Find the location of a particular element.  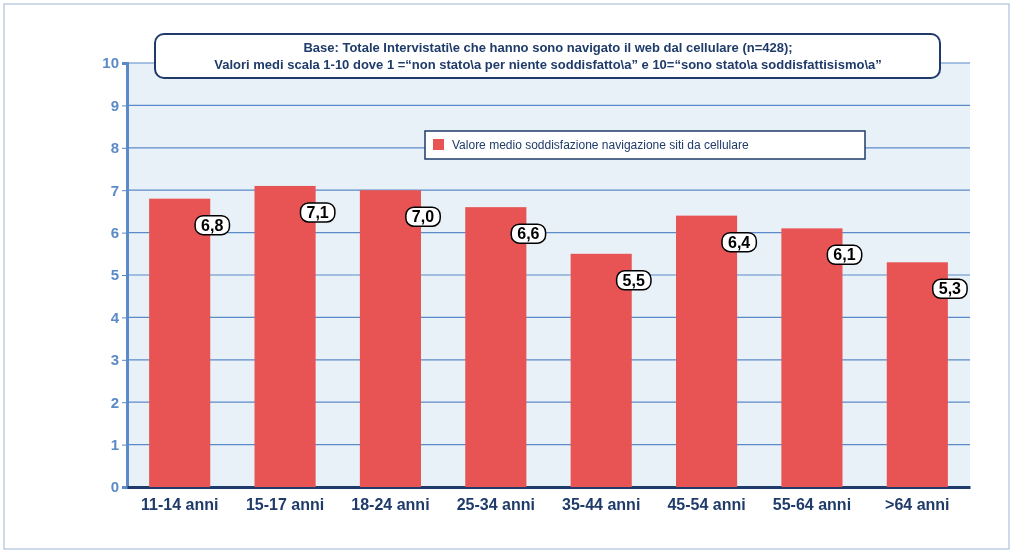

chart-title: Base: Totale Intervistati\e che hanno sono navigato il web dal cellulare (n=428); is located at coordinates (548, 47).